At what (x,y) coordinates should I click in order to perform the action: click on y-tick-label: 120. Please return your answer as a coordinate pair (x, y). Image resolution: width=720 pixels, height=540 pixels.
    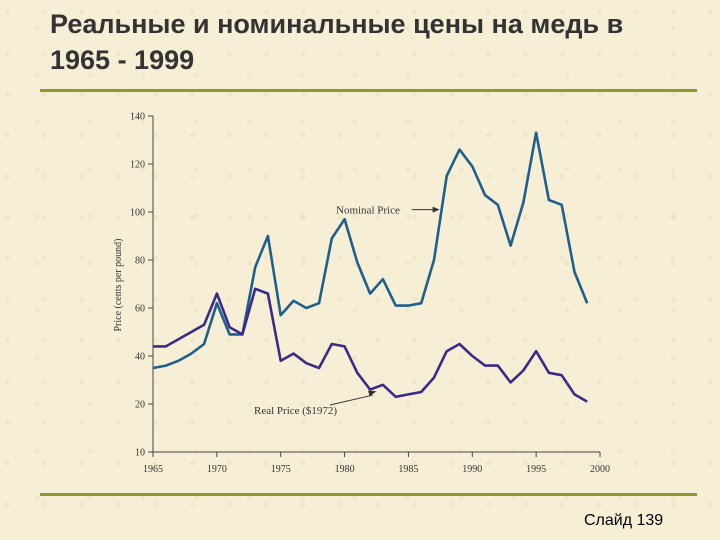
    Looking at the image, I should click on (137, 165).